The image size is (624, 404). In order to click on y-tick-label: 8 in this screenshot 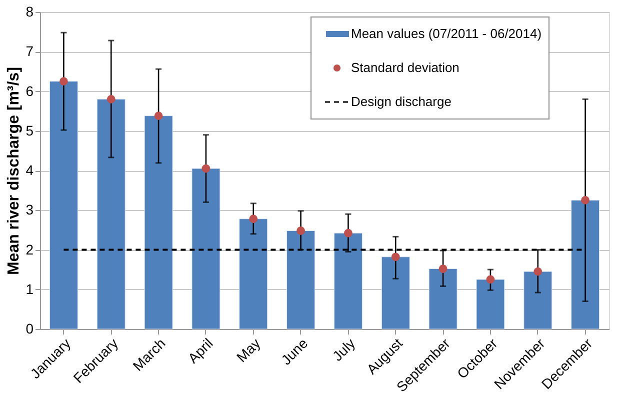, I will do `click(30, 12)`.